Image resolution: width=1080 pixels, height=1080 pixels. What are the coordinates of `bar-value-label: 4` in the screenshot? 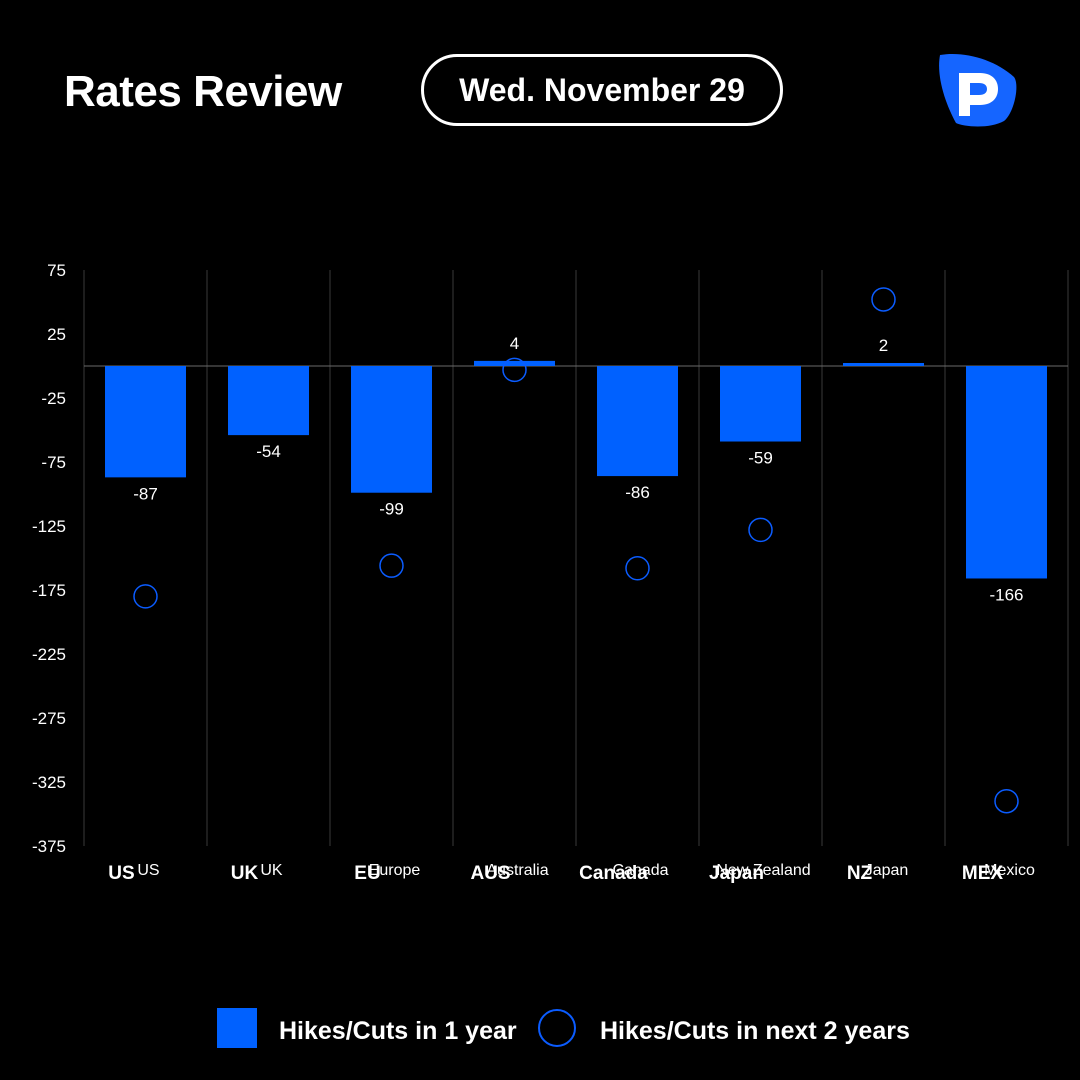 It's located at (514, 343).